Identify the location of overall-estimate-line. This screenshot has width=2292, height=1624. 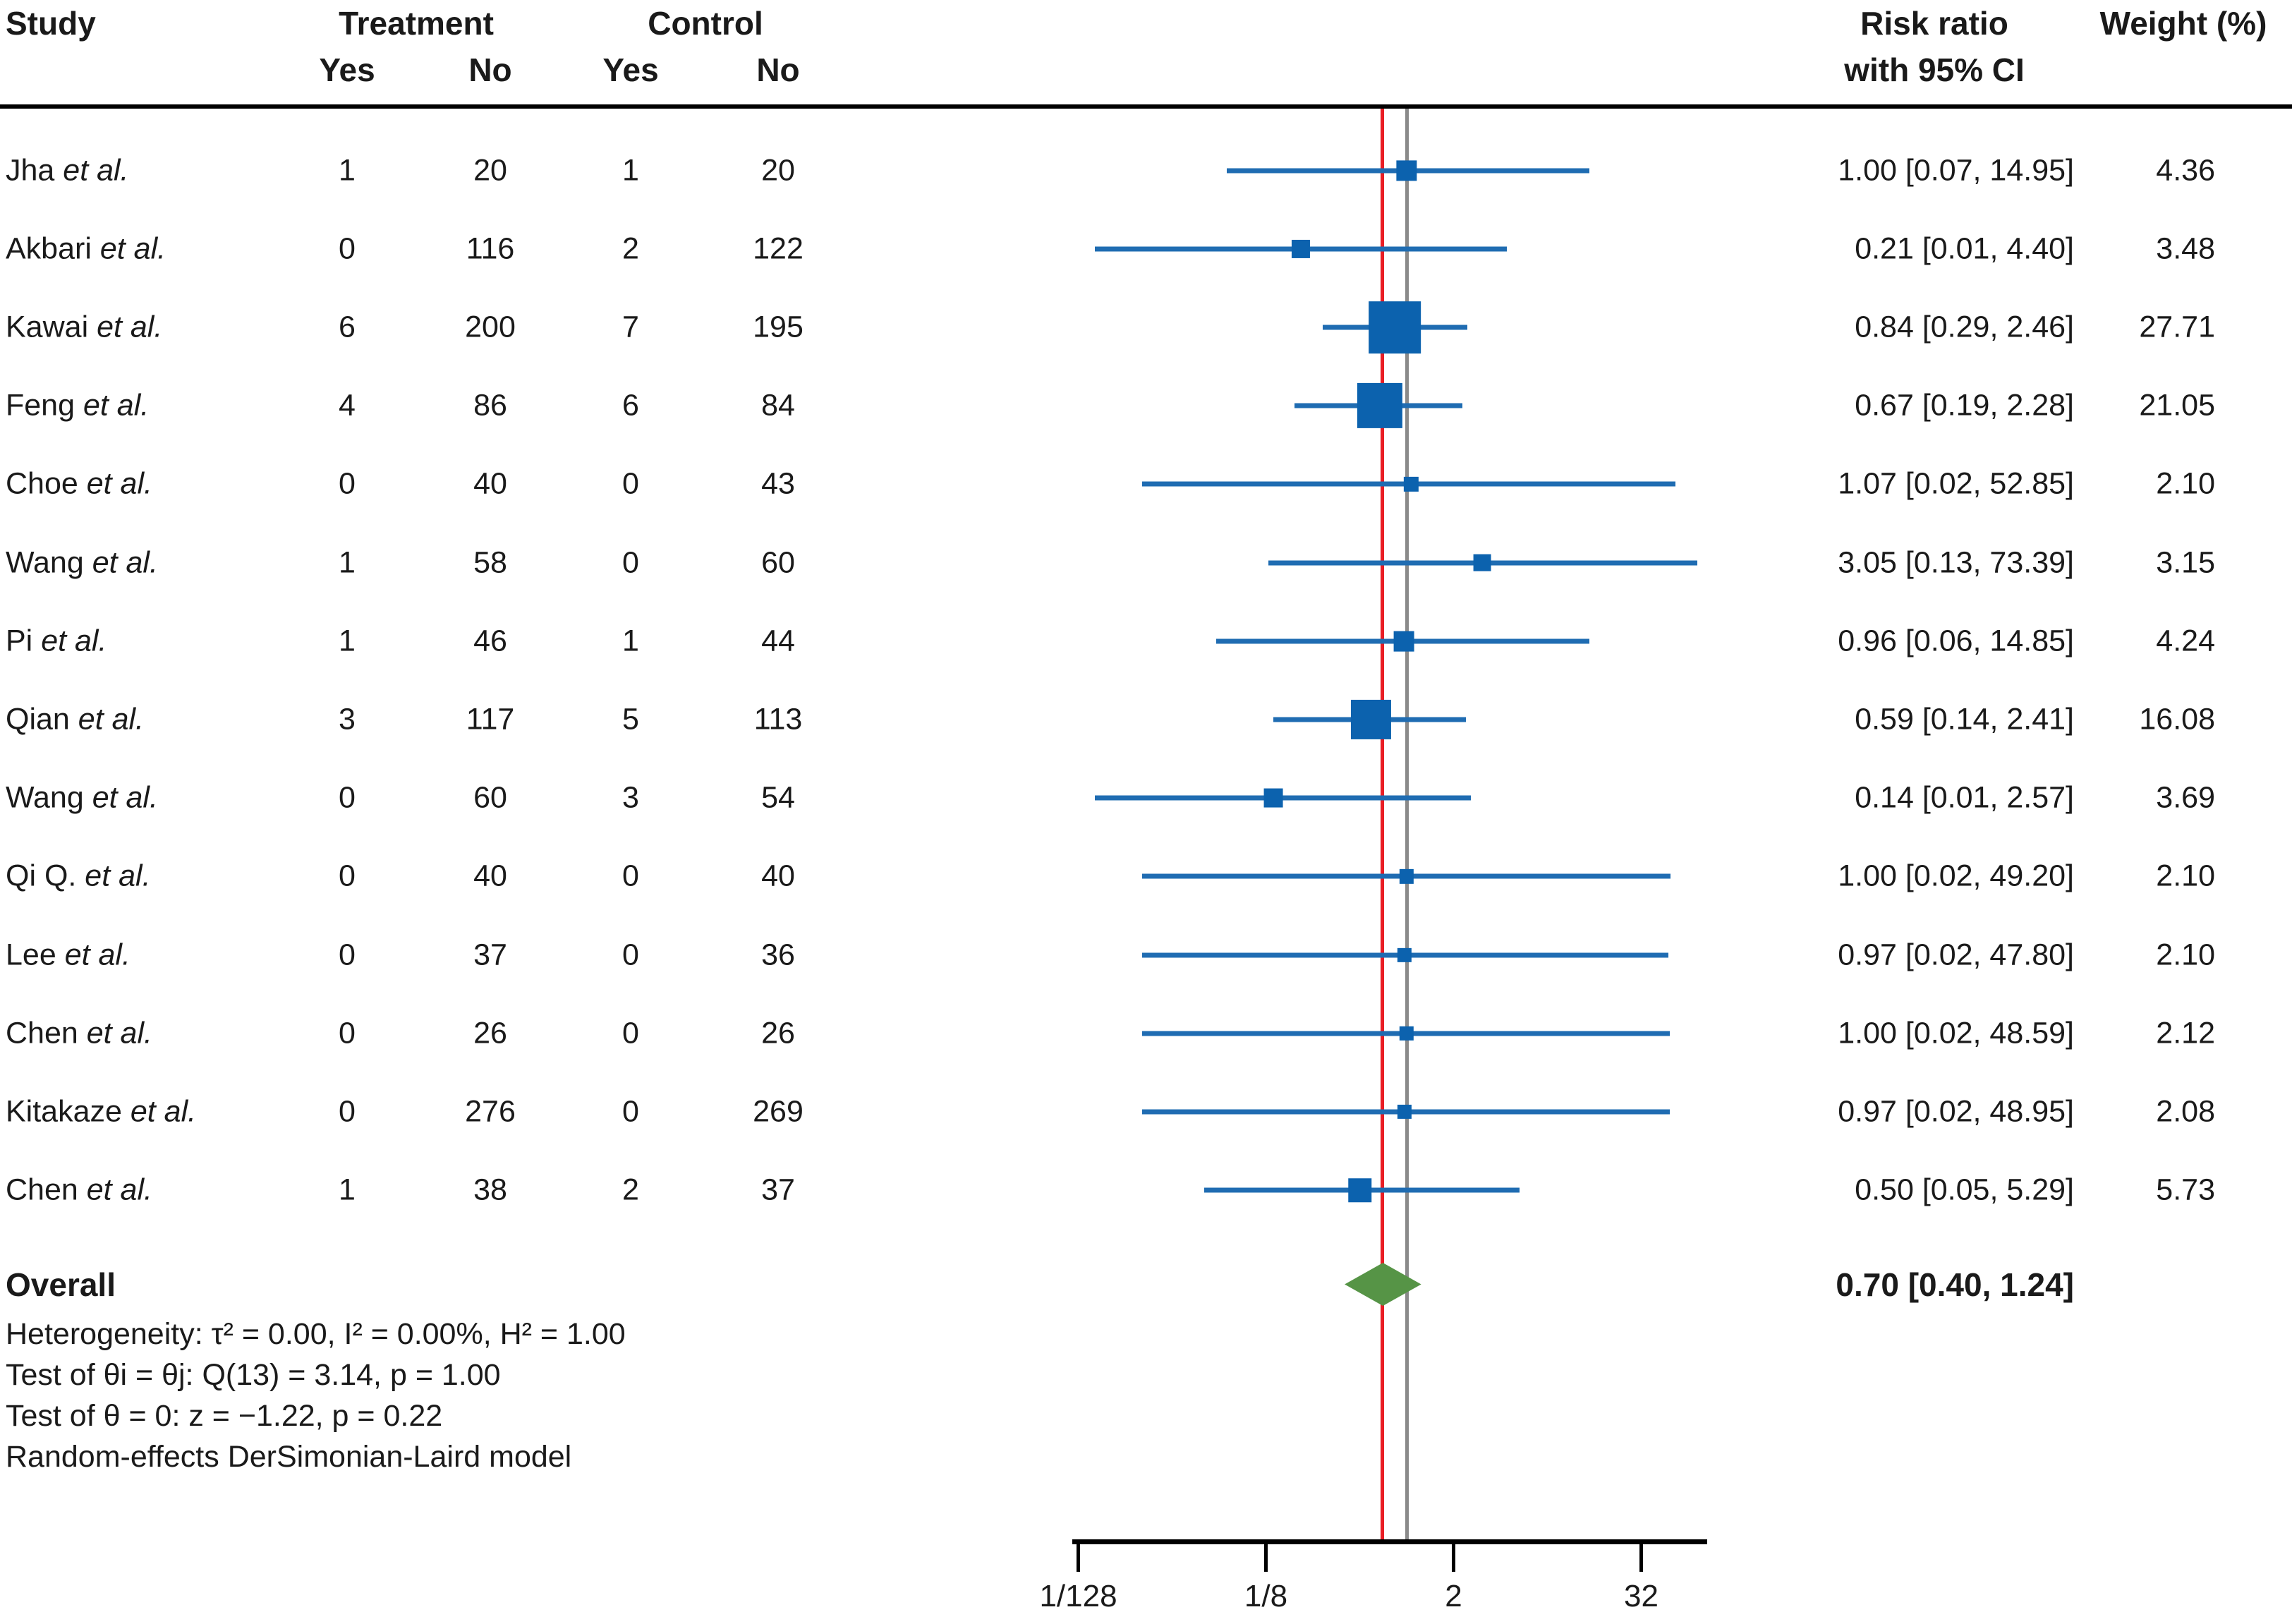
(1383, 824).